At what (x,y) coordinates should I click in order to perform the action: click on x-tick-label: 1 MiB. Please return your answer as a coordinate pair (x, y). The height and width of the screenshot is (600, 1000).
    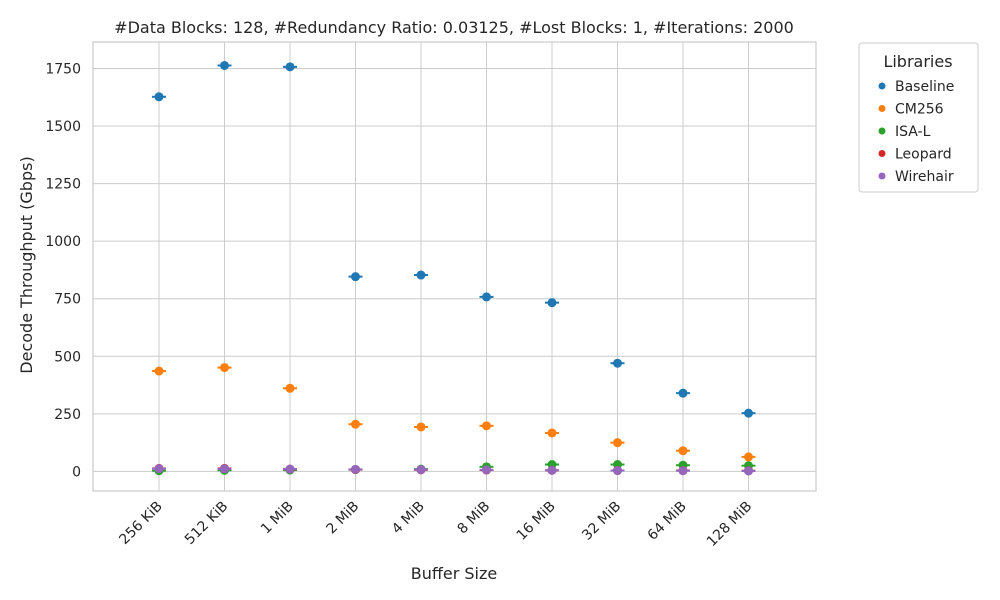
    Looking at the image, I should click on (277, 518).